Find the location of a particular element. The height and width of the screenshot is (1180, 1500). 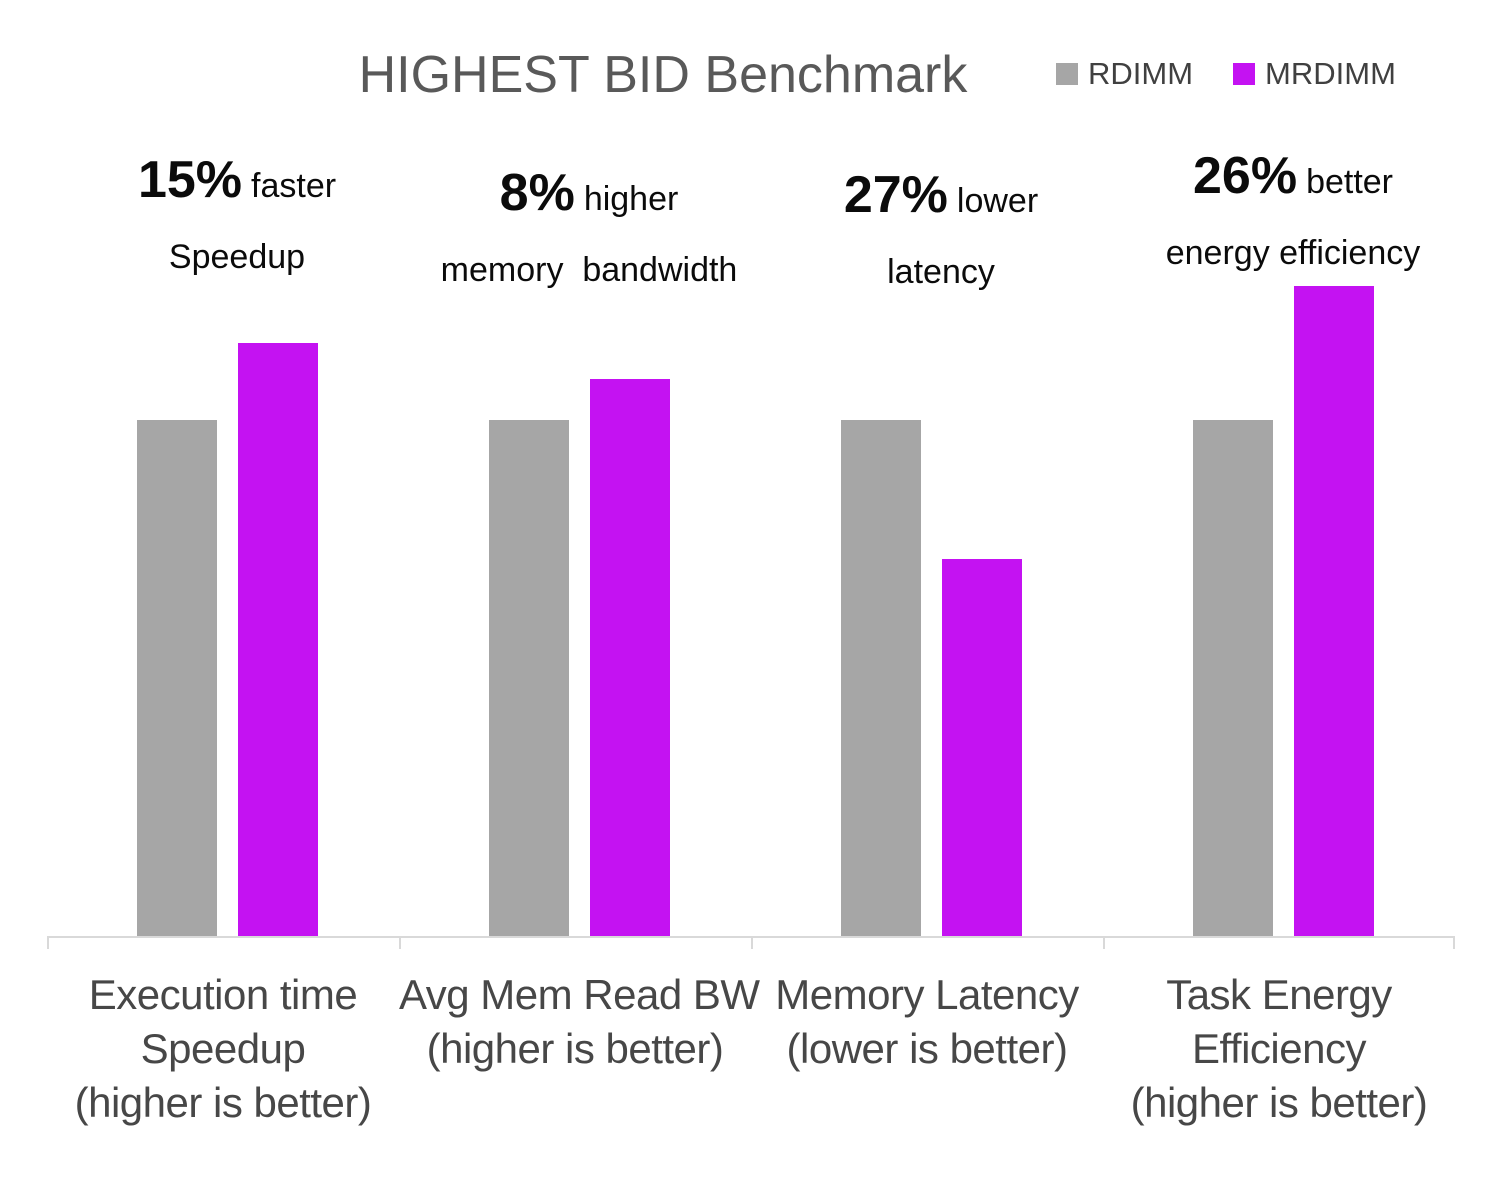

annotation-qualifier: faster is located at coordinates (294, 186).